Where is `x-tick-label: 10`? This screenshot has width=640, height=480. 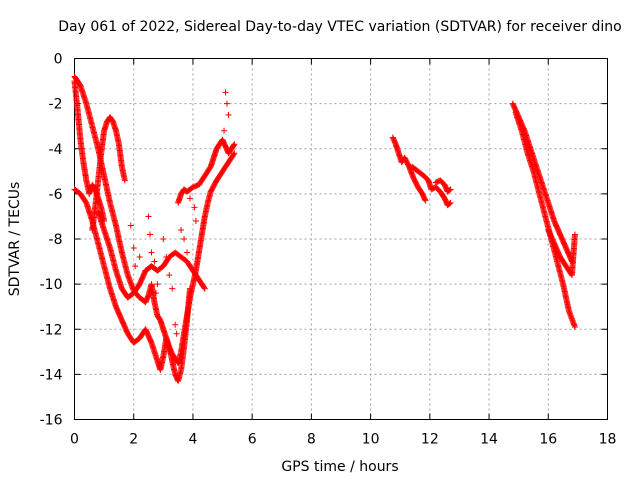 x-tick-label: 10 is located at coordinates (371, 440).